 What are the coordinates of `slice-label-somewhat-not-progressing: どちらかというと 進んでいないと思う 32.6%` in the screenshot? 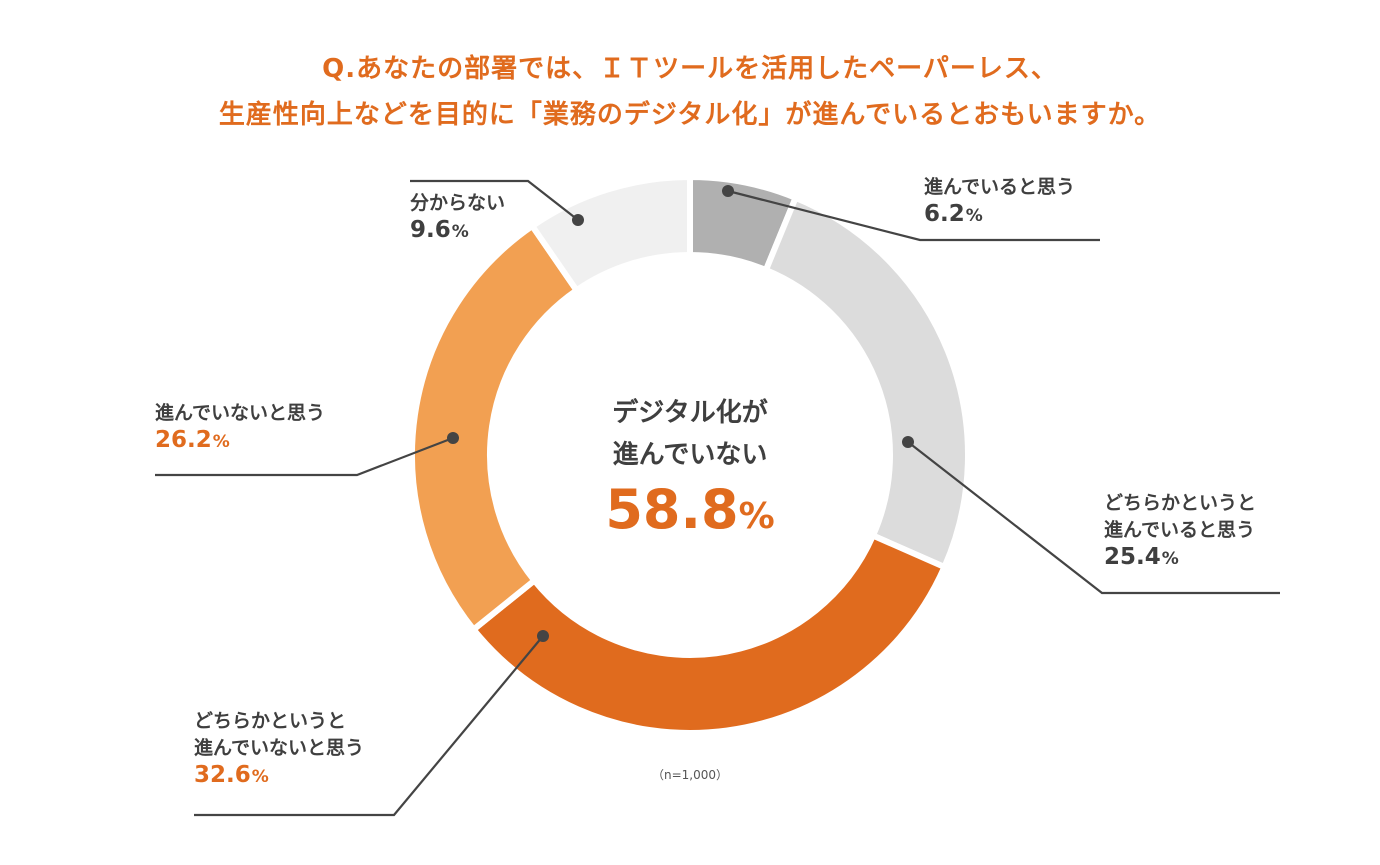 It's located at (279, 749).